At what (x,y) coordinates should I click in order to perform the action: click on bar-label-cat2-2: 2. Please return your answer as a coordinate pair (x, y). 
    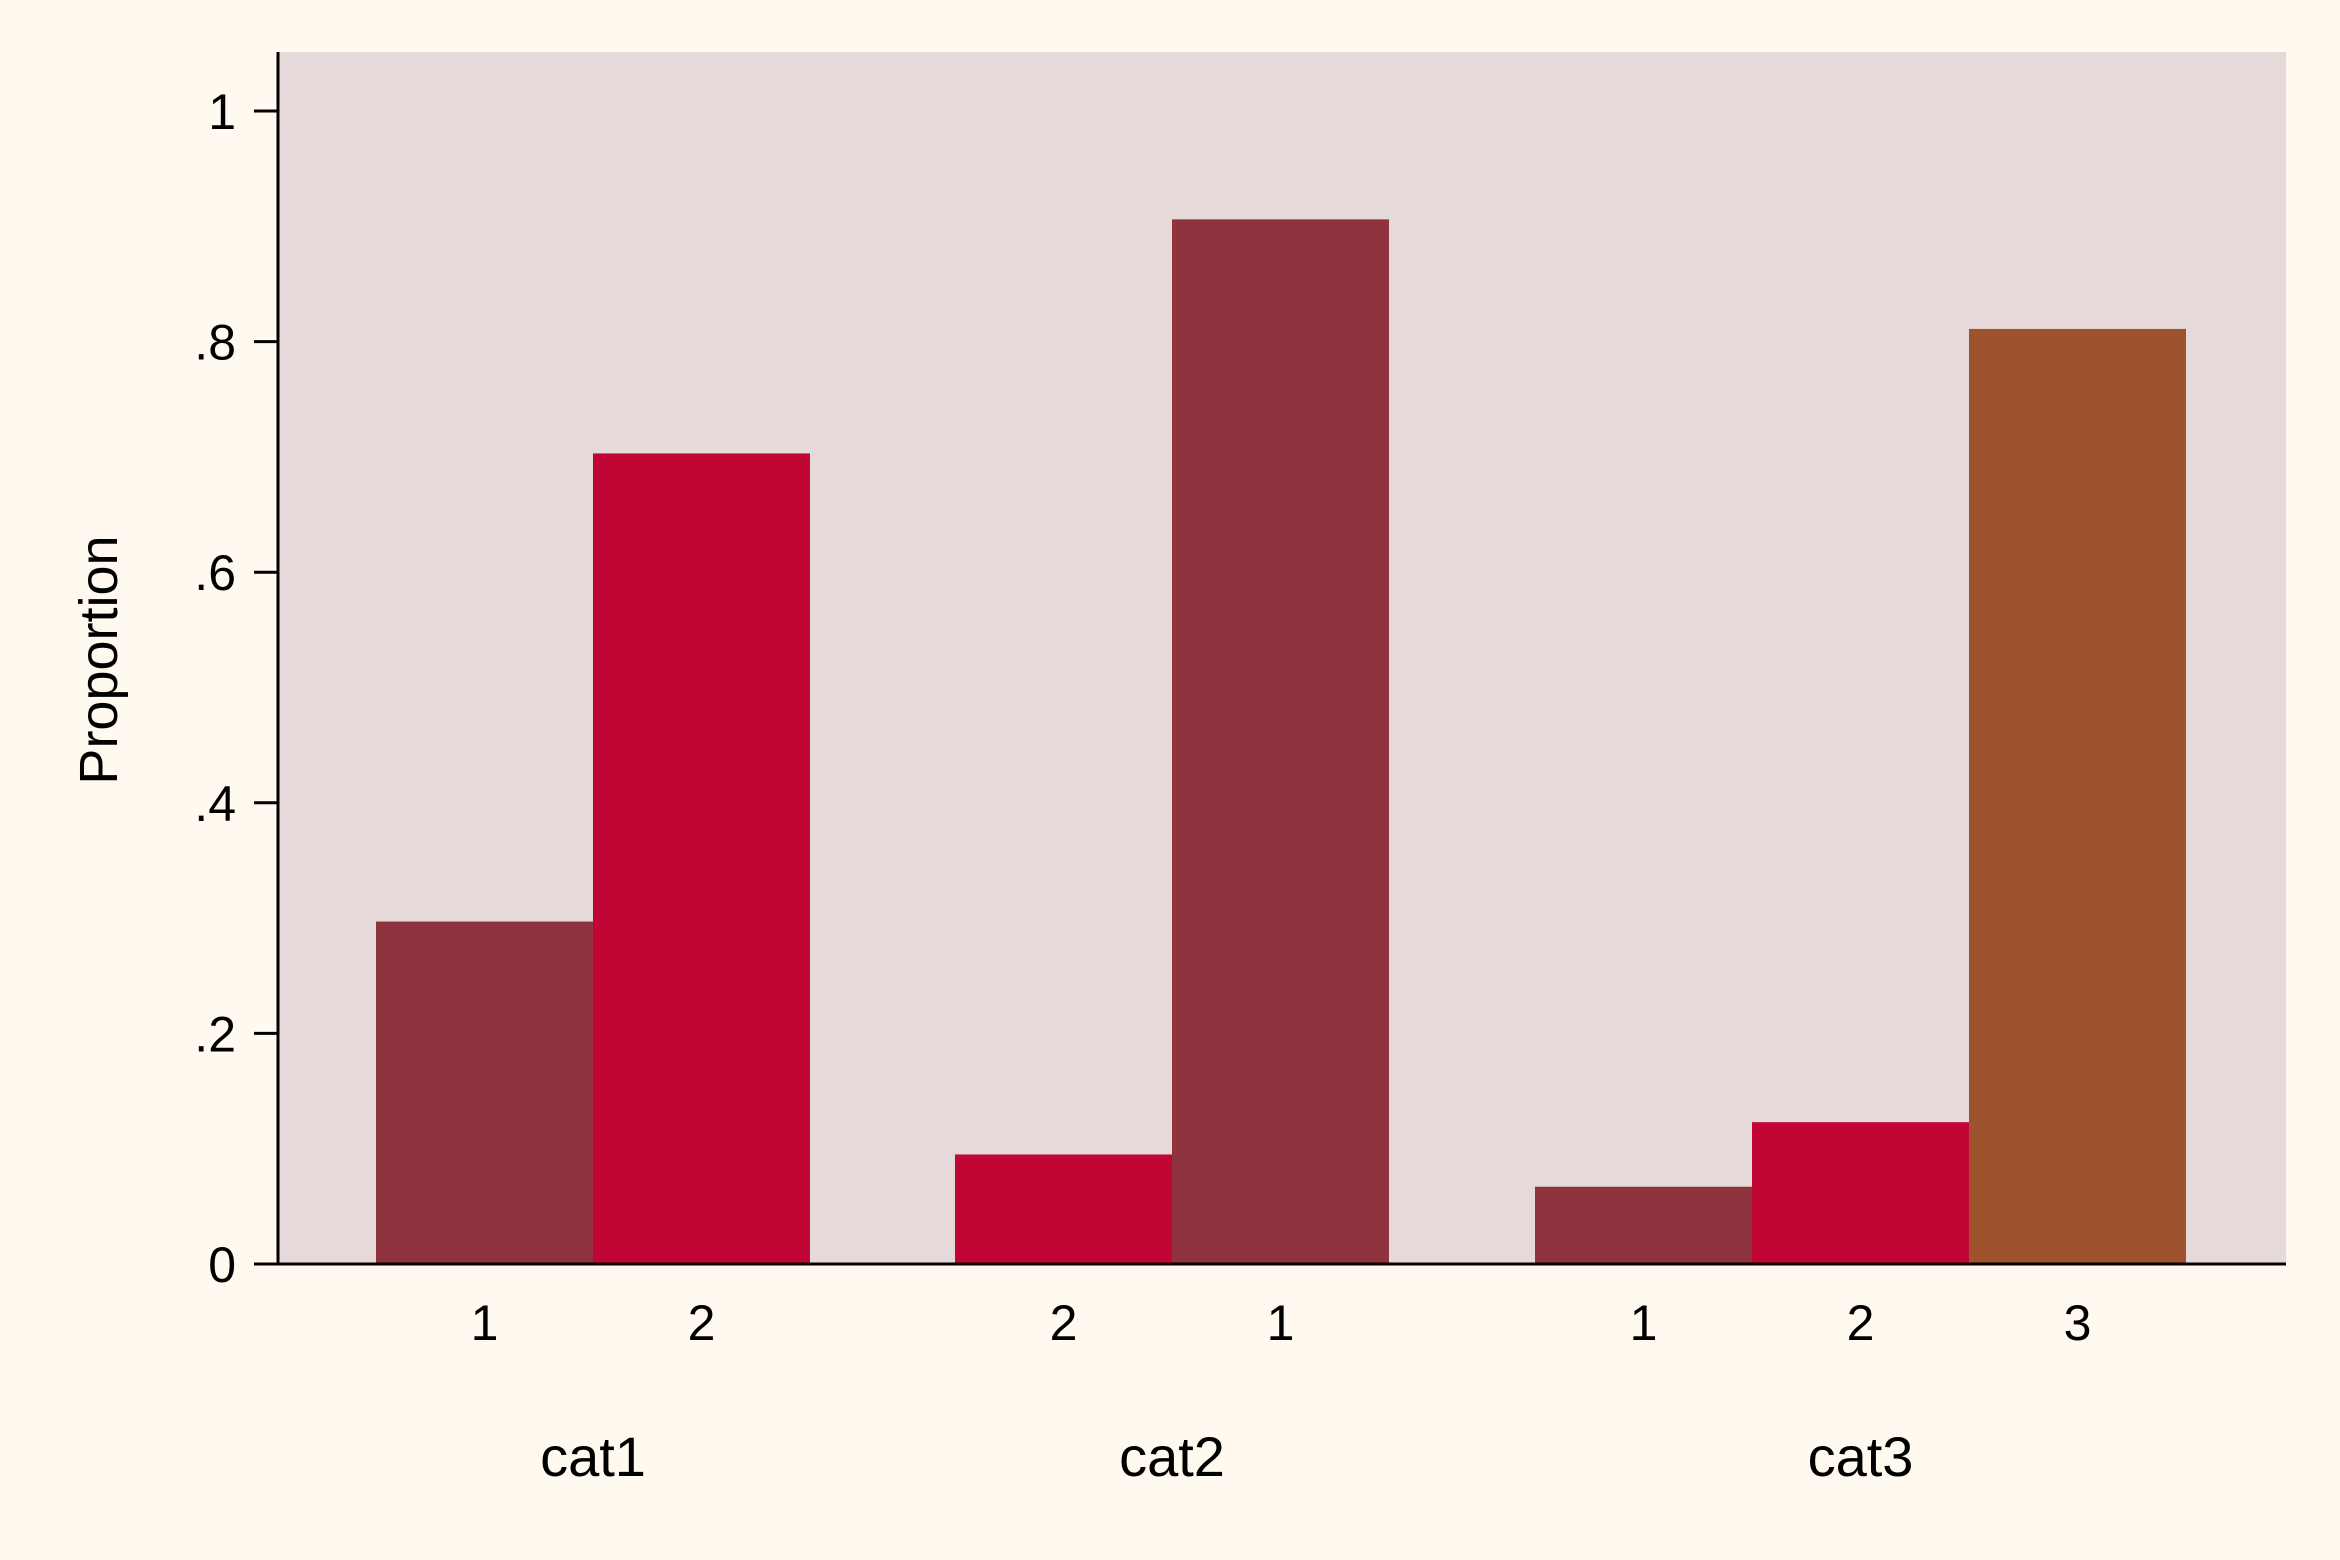
    Looking at the image, I should click on (1064, 1323).